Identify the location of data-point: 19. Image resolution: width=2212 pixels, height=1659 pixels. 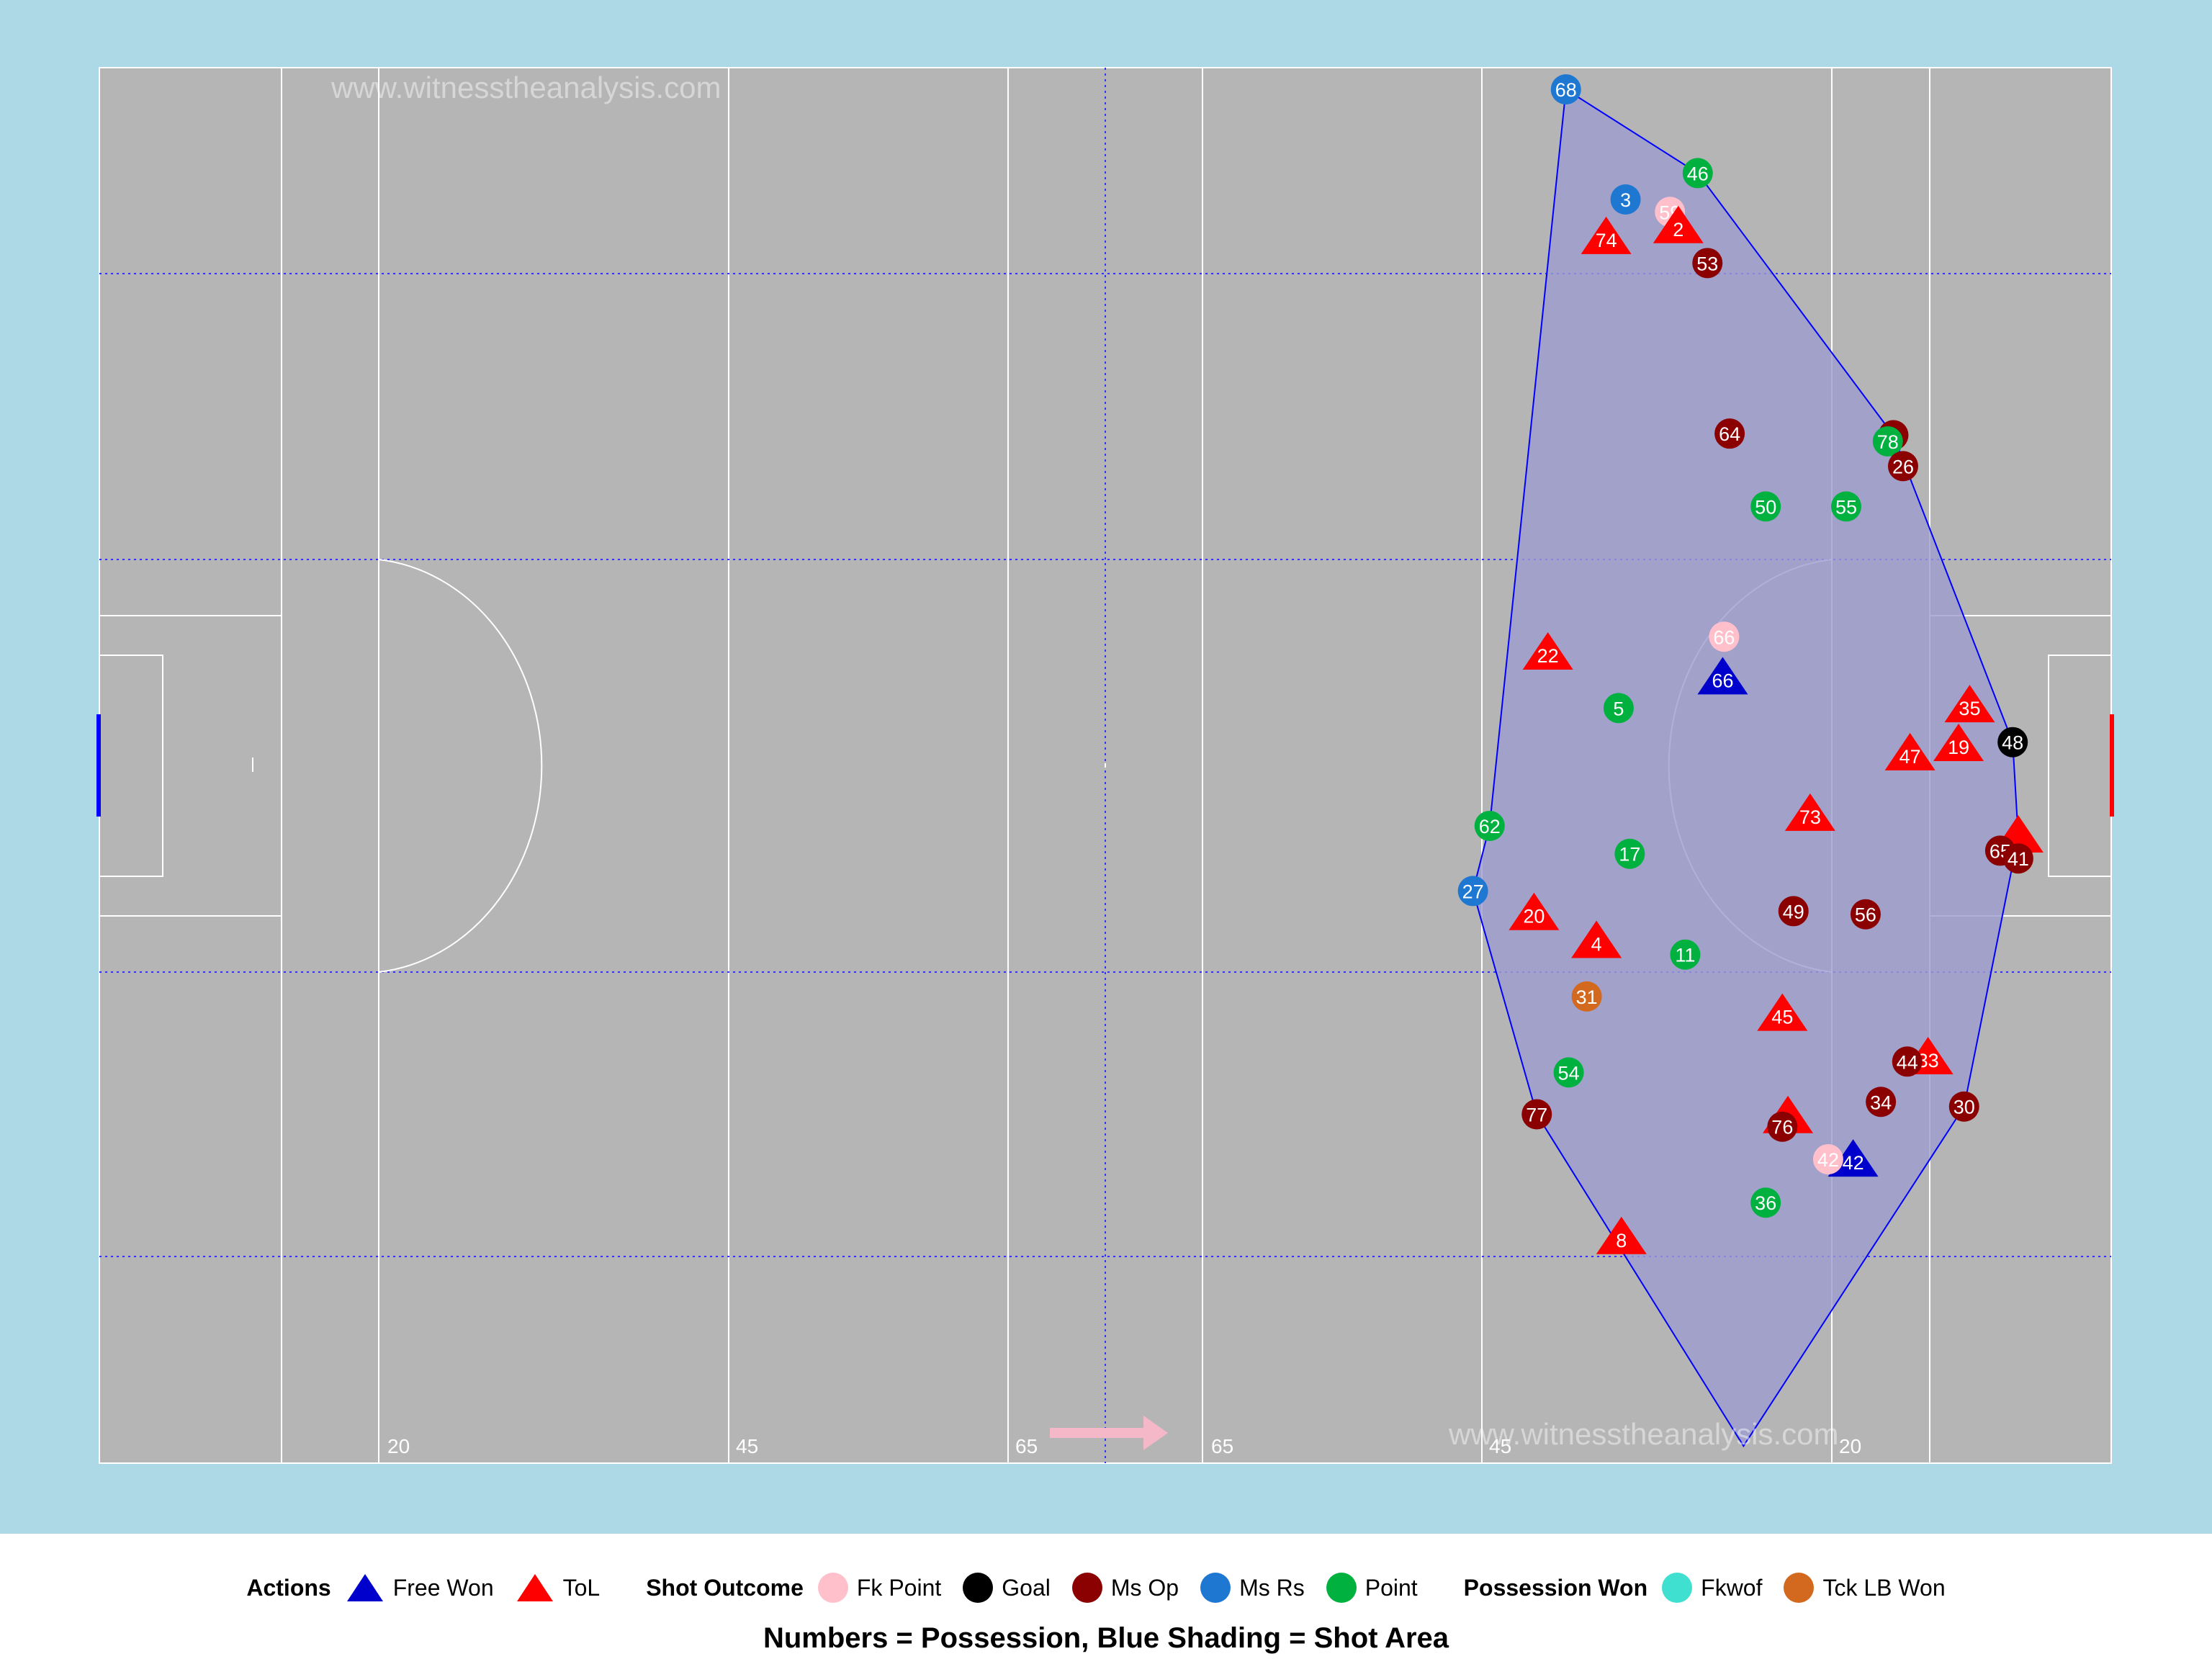
(1959, 743).